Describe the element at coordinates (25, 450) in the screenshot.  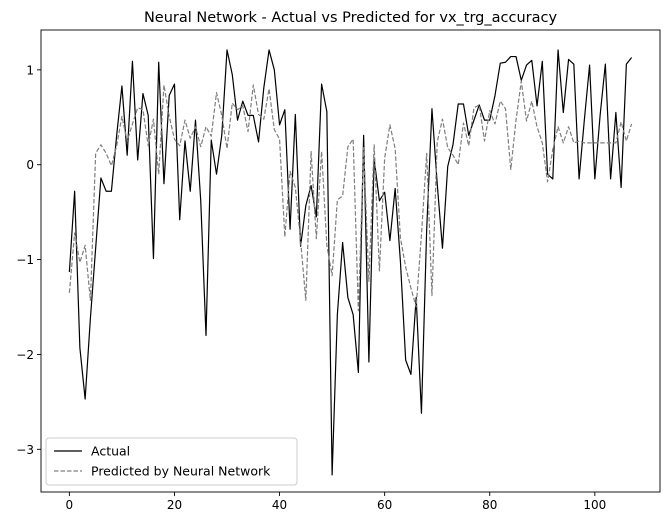
I see `y-tick-label: −3` at that location.